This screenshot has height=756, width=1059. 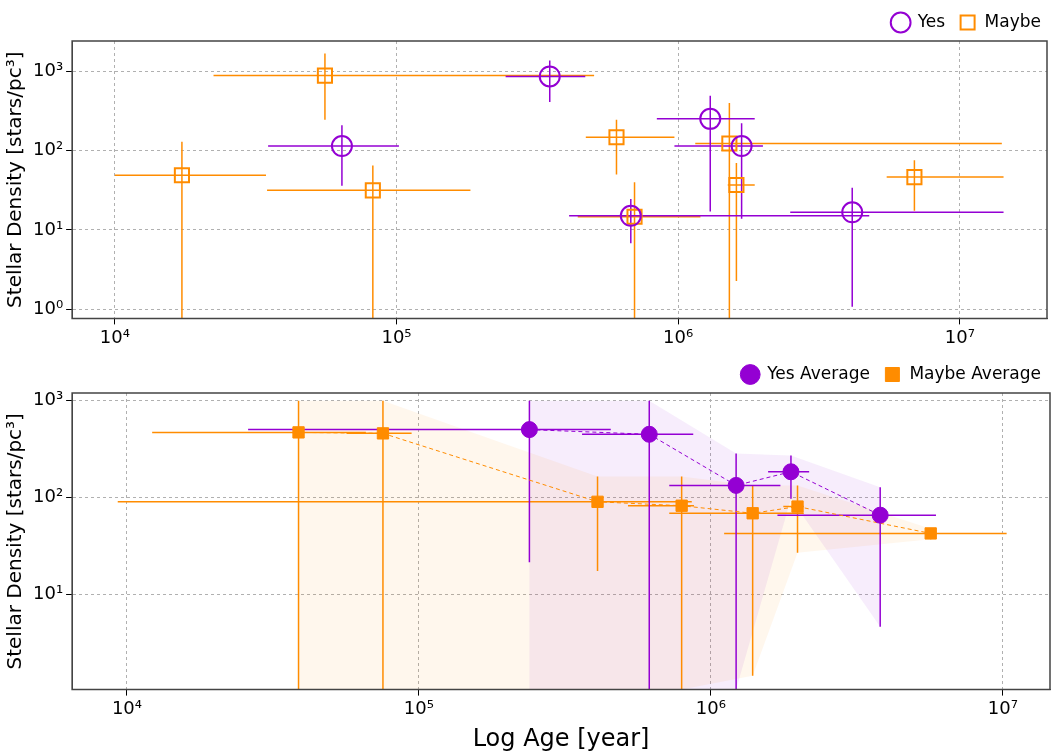 I want to click on y-tick-label: 10⁰, so click(x=48, y=308).